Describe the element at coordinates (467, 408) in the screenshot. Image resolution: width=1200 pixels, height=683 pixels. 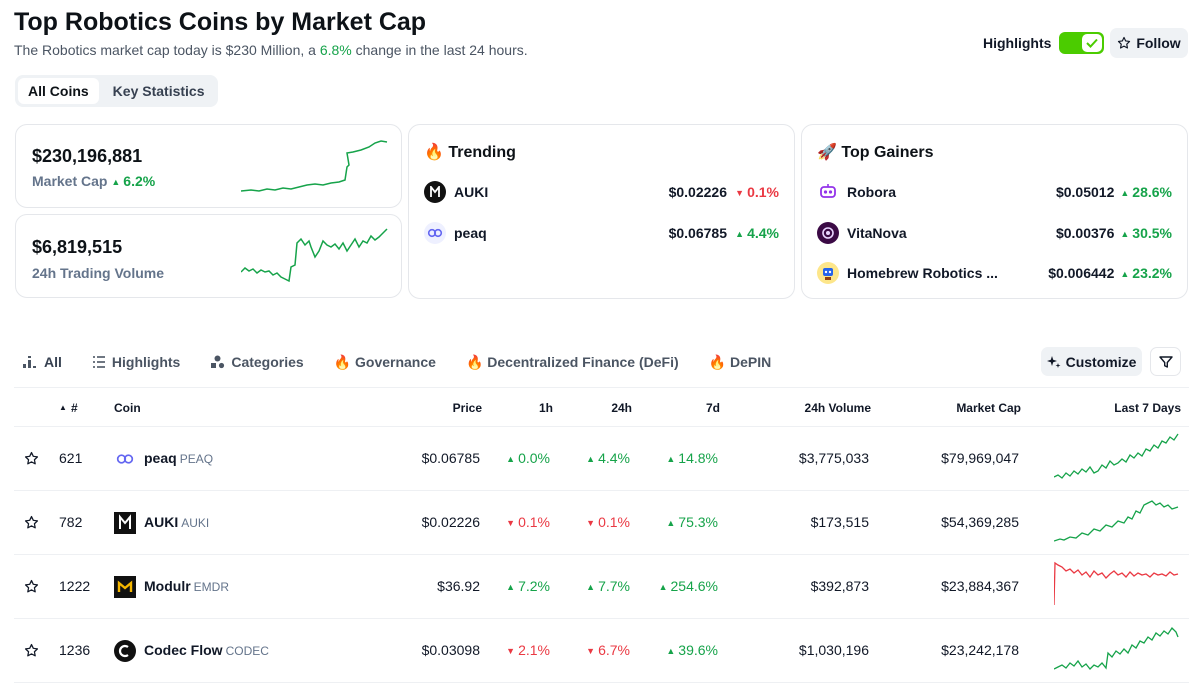
I see `col-price: Price` at that location.